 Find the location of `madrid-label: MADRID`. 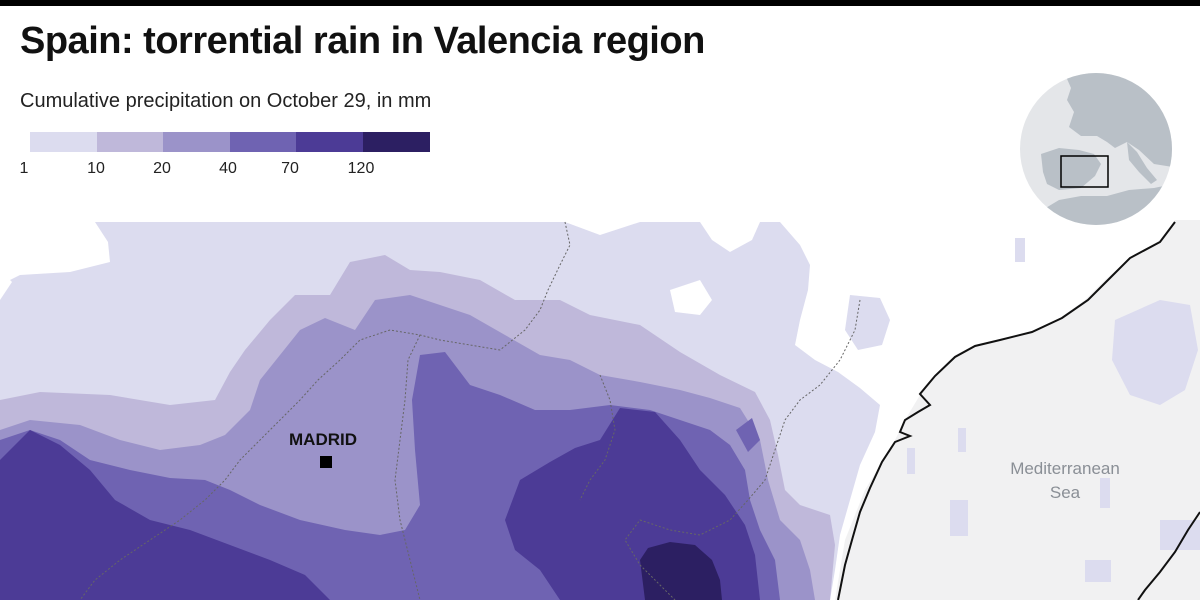

madrid-label: MADRID is located at coordinates (323, 439).